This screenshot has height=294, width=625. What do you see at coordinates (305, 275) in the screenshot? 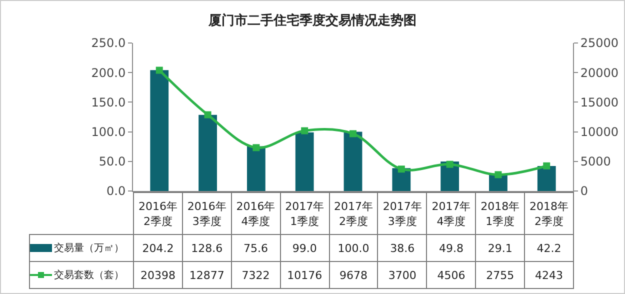
I see `data-label: 10176` at bounding box center [305, 275].